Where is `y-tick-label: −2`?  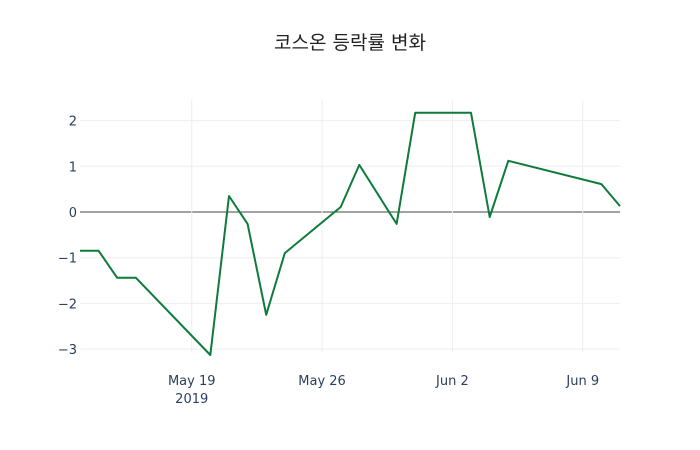
y-tick-label: −2 is located at coordinates (67, 304).